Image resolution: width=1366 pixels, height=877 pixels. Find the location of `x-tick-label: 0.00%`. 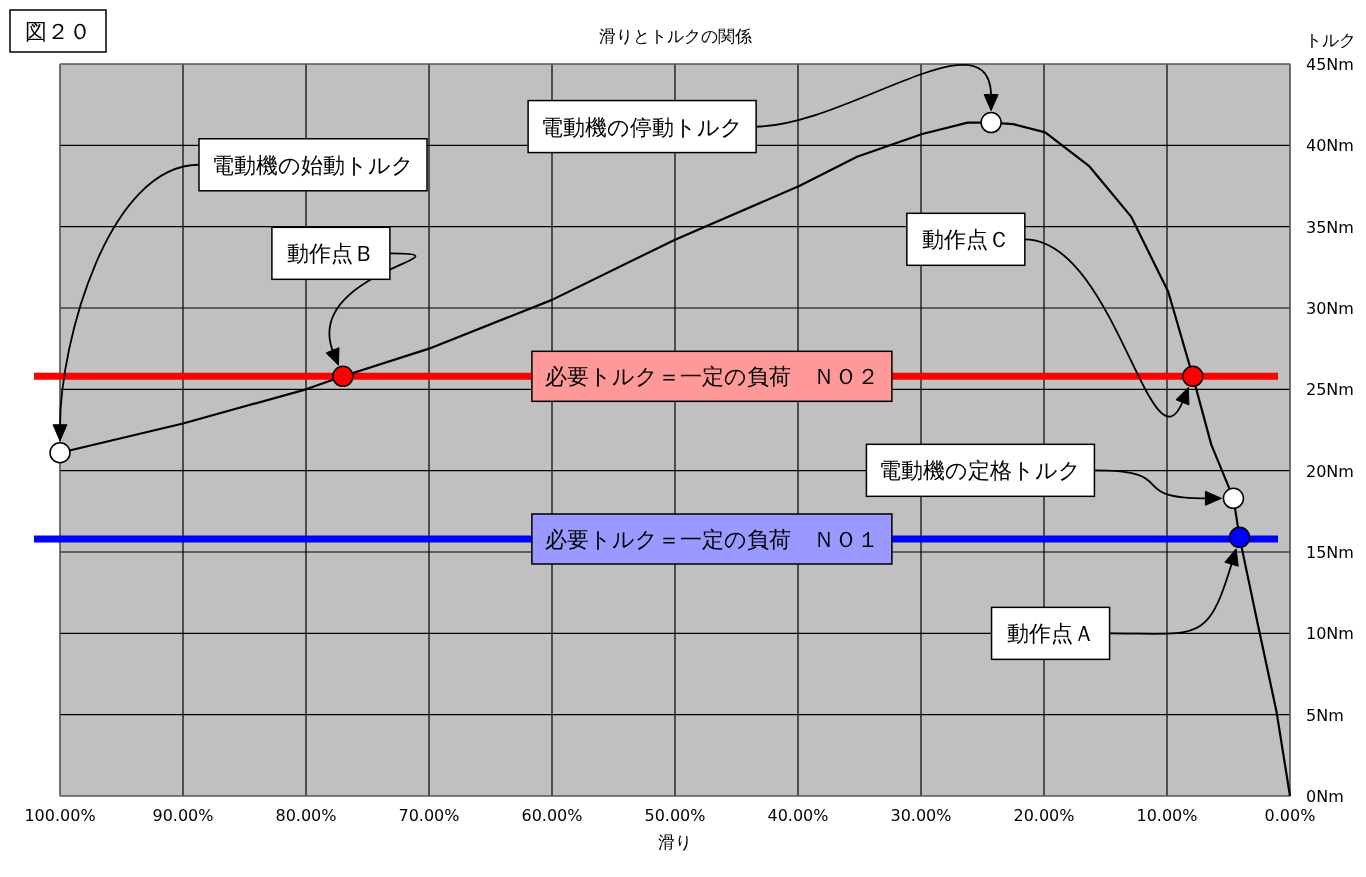

x-tick-label: 0.00% is located at coordinates (1290, 815).